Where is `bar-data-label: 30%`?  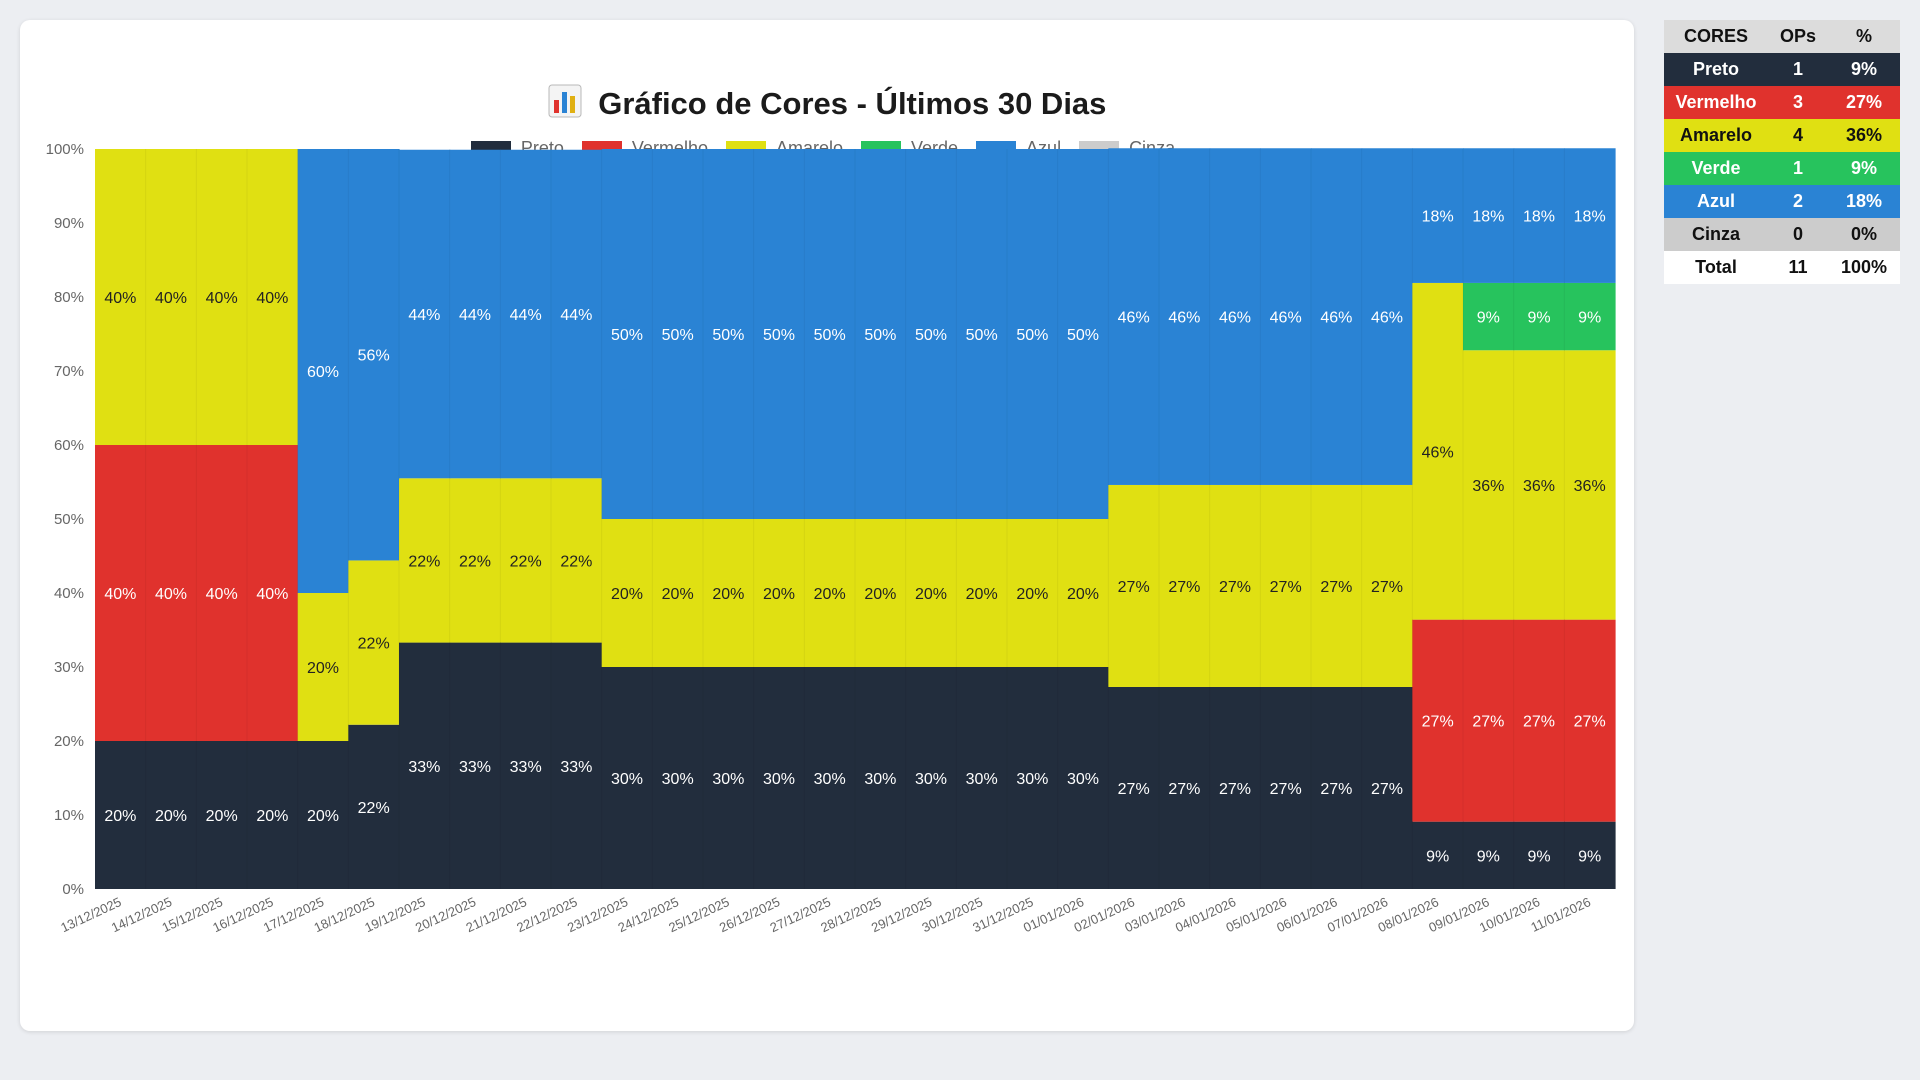
bar-data-label: 30% is located at coordinates (1083, 779).